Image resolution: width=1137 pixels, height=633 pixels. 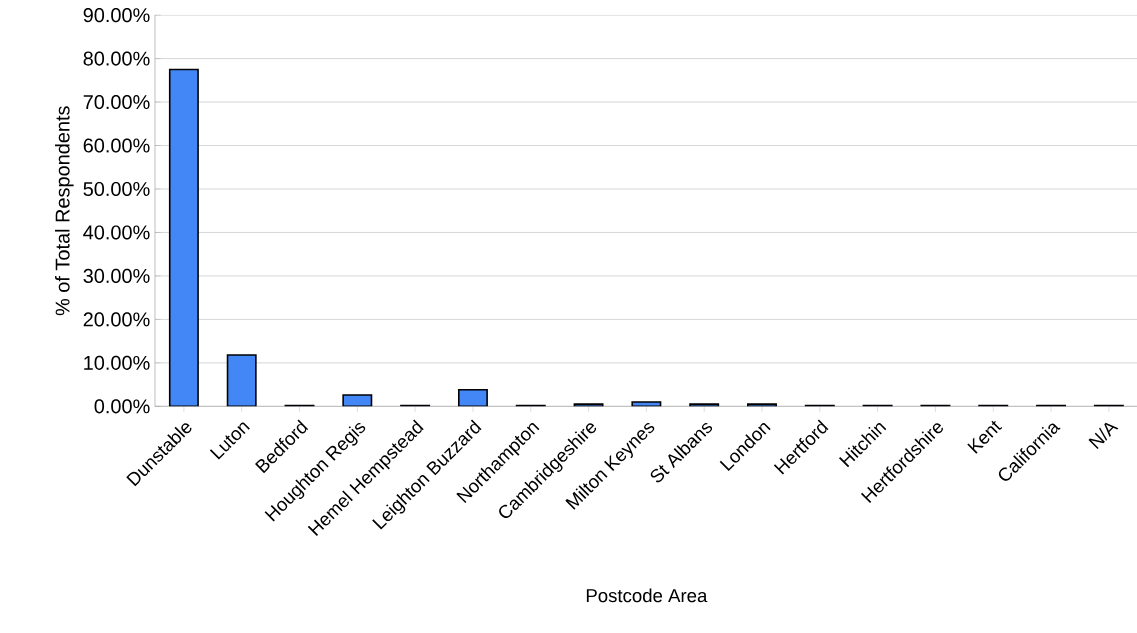 What do you see at coordinates (116, 232) in the screenshot?
I see `y-tick-label: 40.00%` at bounding box center [116, 232].